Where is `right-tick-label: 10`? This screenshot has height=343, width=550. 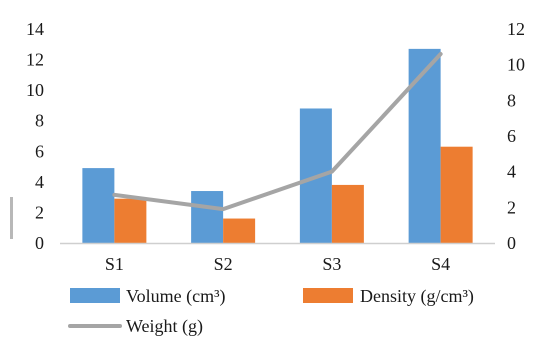
right-tick-label: 10 is located at coordinates (516, 65).